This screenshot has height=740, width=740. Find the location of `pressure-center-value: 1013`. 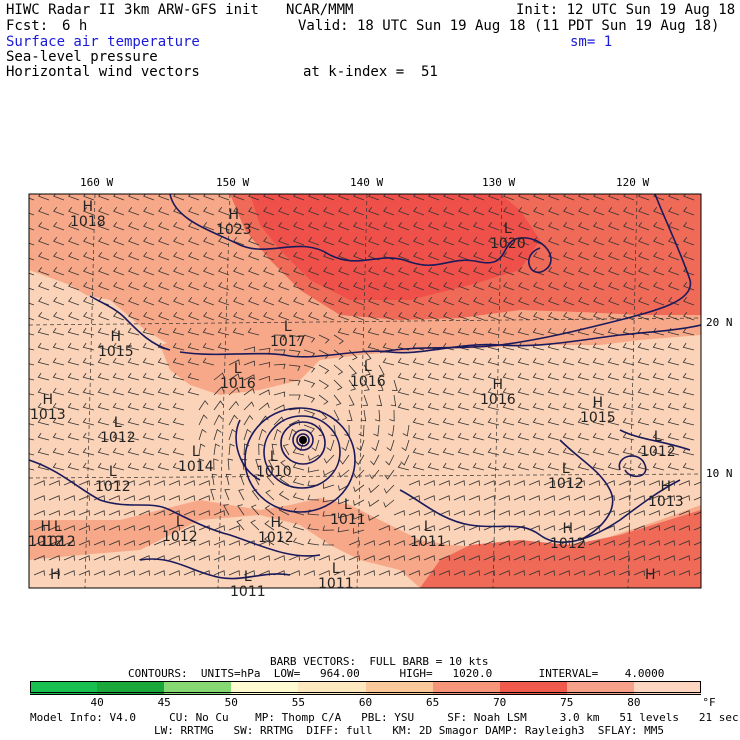

pressure-center-value: 1013 is located at coordinates (666, 502).